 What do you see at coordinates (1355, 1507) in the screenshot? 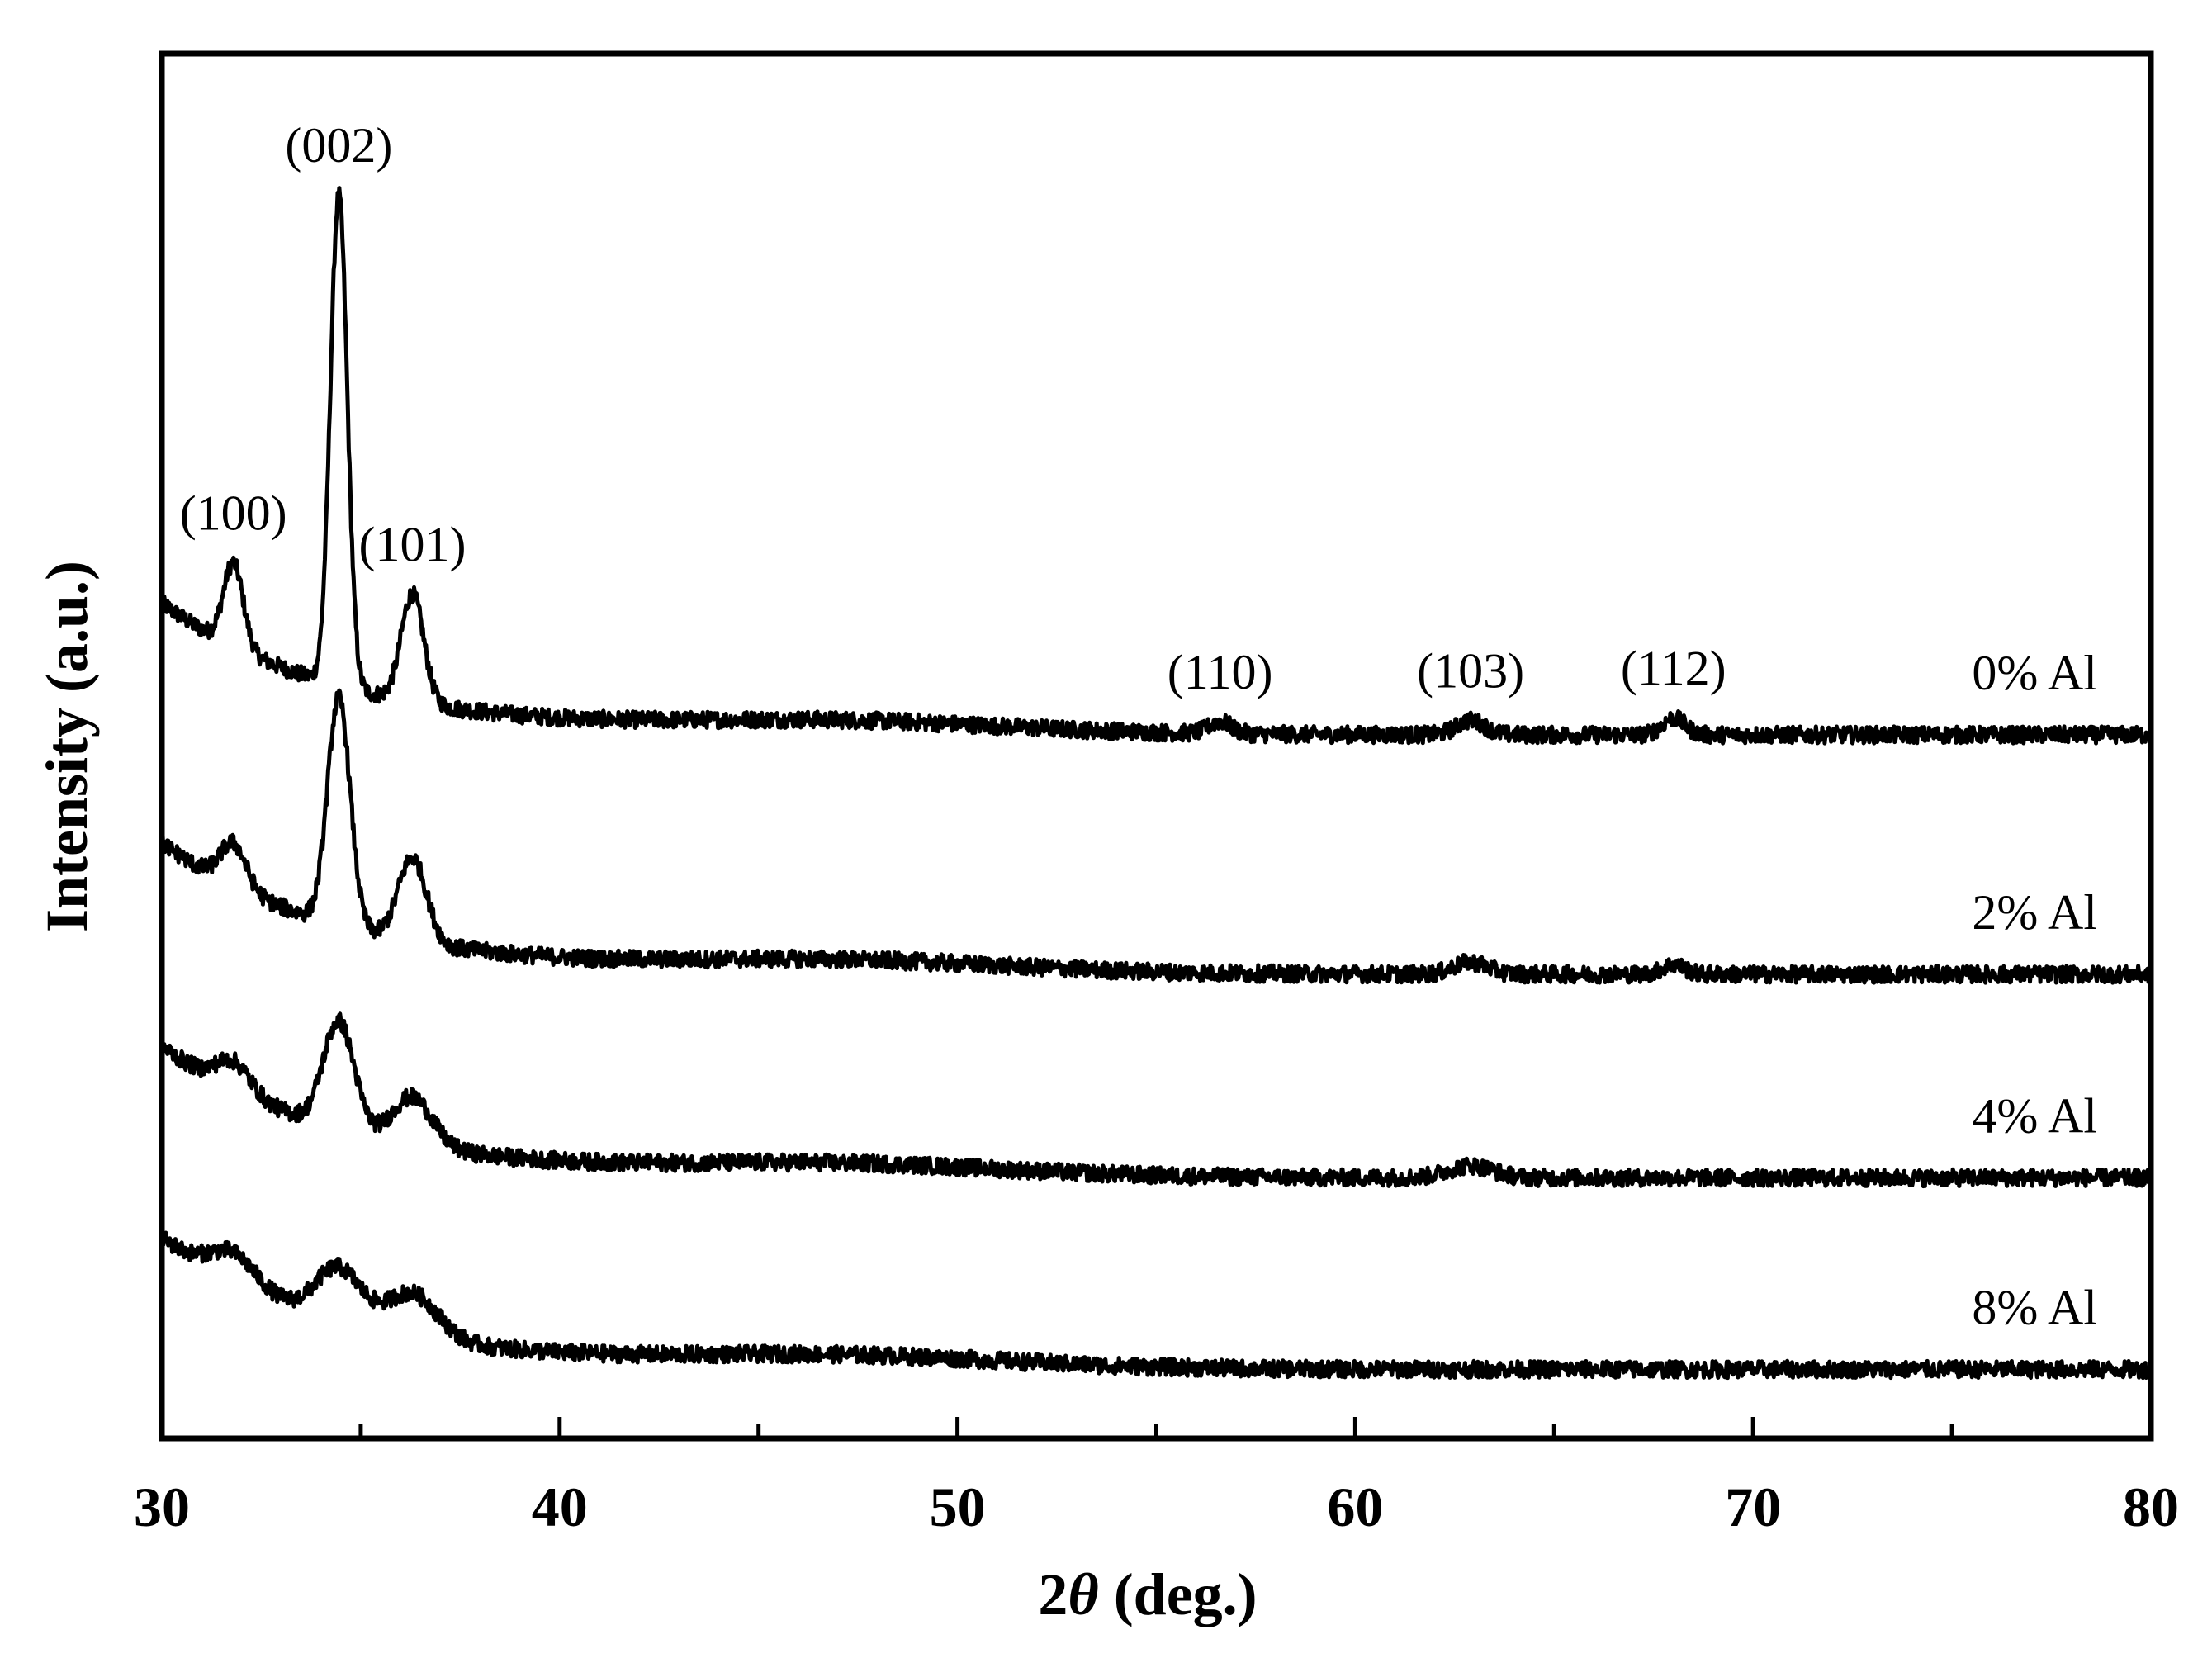
I see `x-tick-label-60: 60` at bounding box center [1355, 1507].